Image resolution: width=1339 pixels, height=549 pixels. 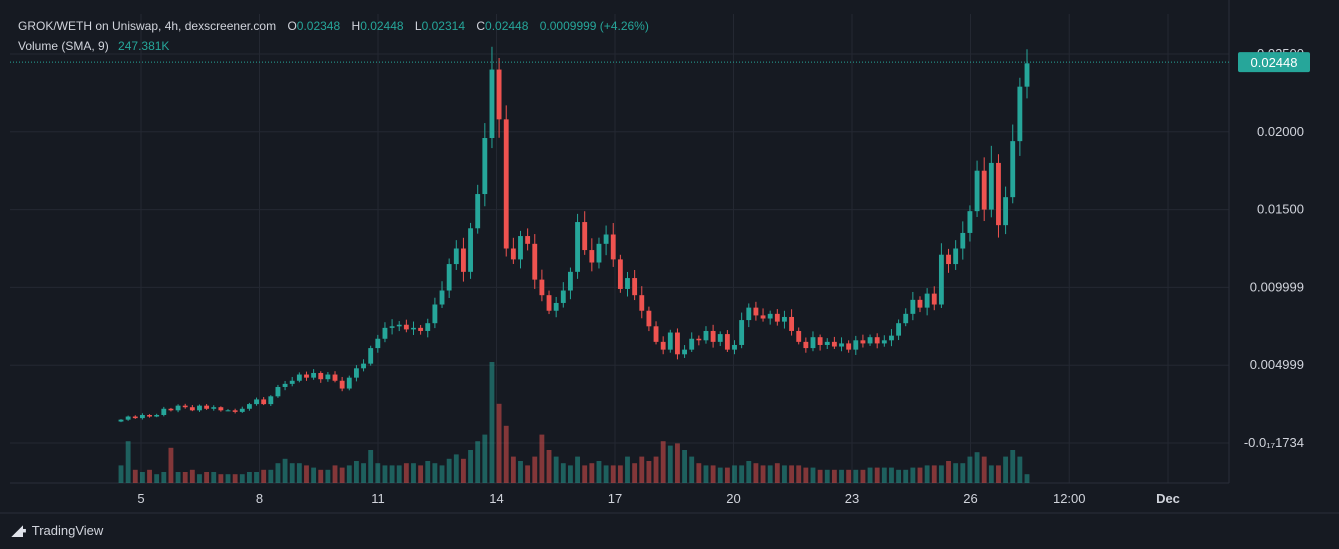 What do you see at coordinates (1280, 131) in the screenshot?
I see `price-tick-label: 0.02000` at bounding box center [1280, 131].